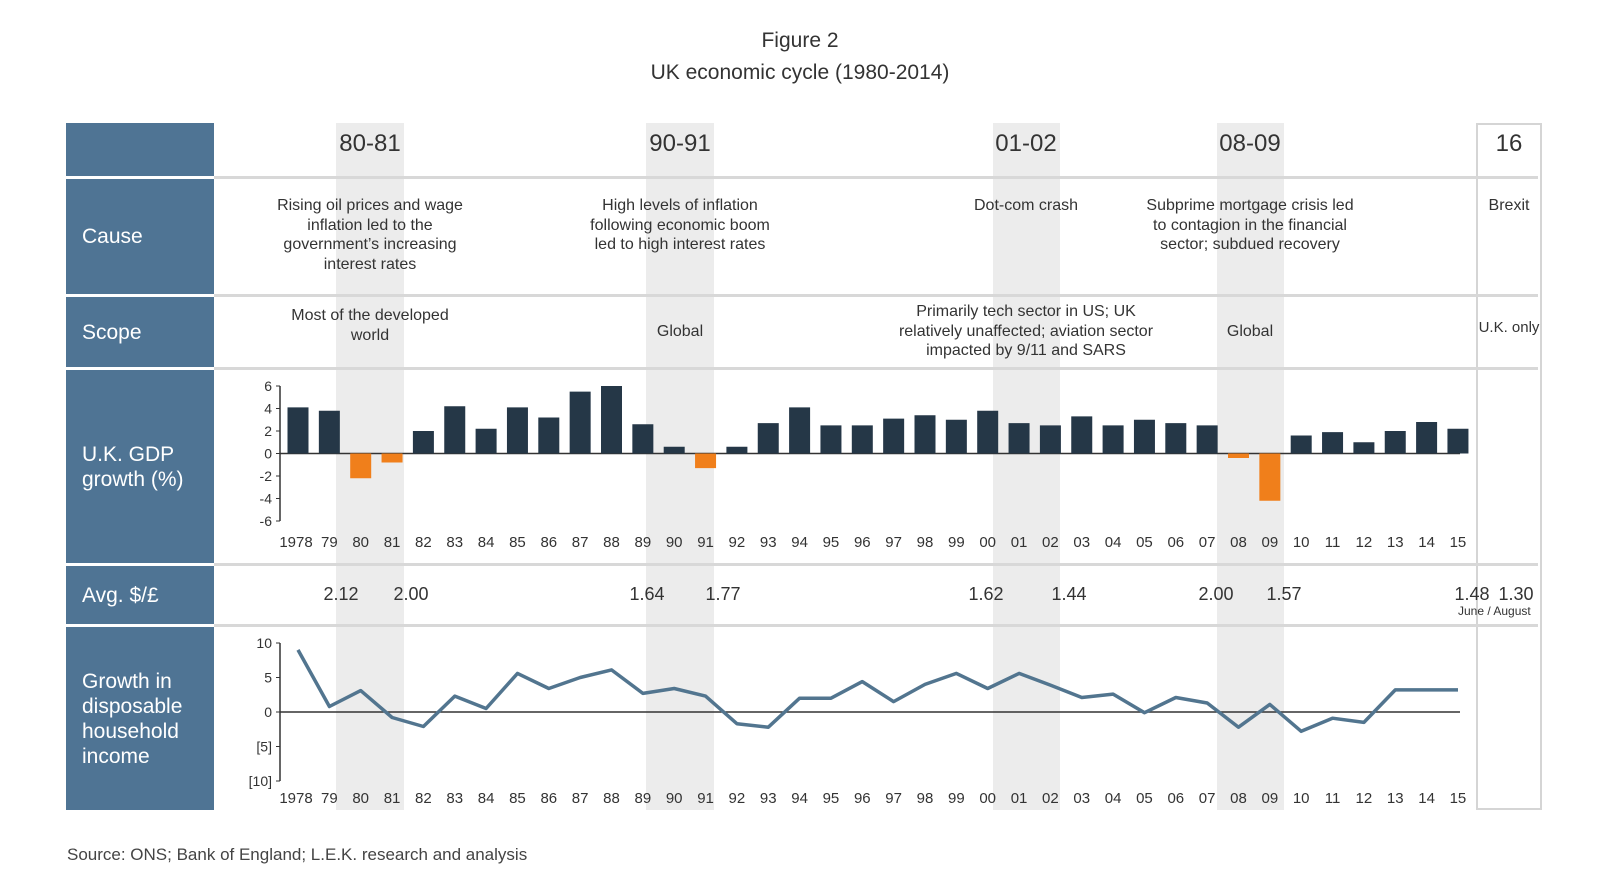 This screenshot has width=1600, height=877. Describe the element at coordinates (1019, 542) in the screenshot. I see `gdp-x-tick-label: 01` at that location.